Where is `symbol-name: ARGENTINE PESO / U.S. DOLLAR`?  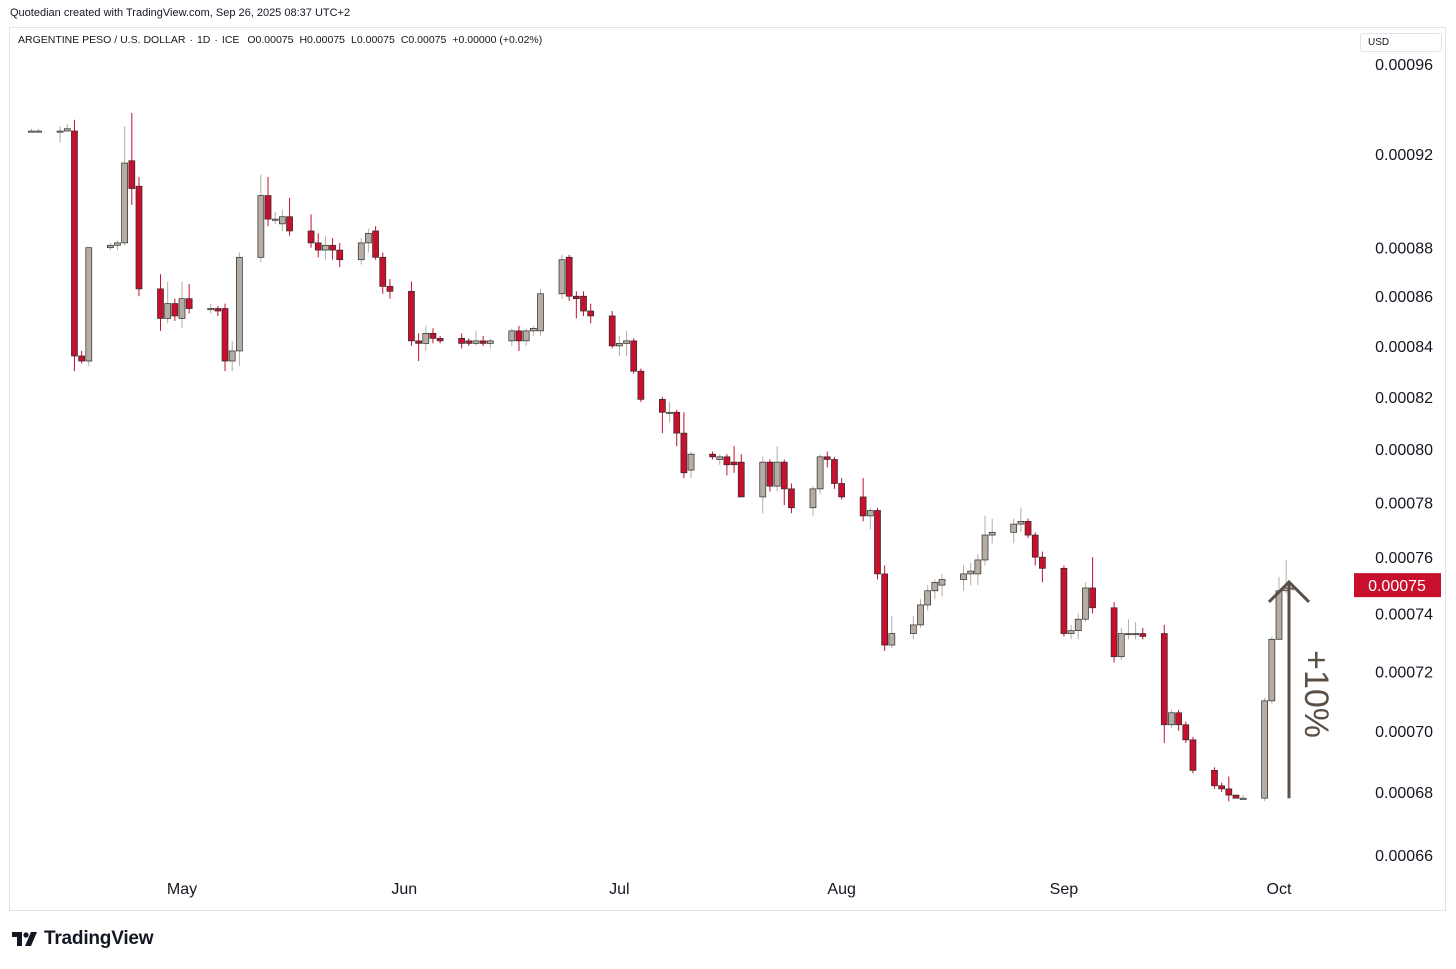 symbol-name: ARGENTINE PESO / U.S. DOLLAR is located at coordinates (102, 40).